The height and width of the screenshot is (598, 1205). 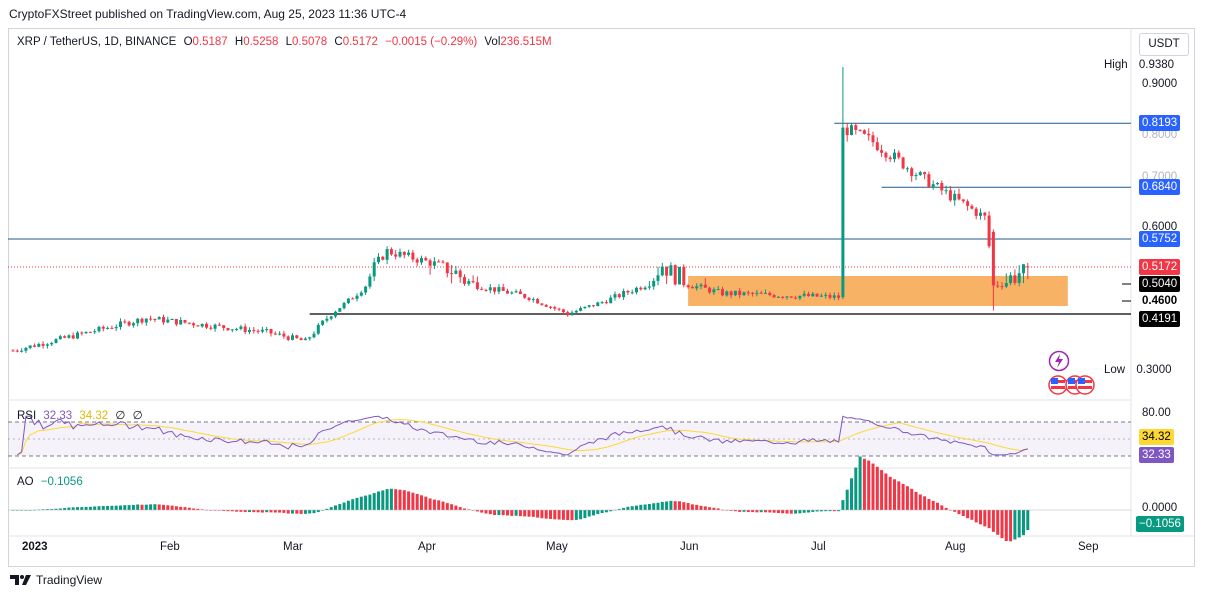 I want to click on tradingview-footer: TradingView, so click(x=56, y=580).